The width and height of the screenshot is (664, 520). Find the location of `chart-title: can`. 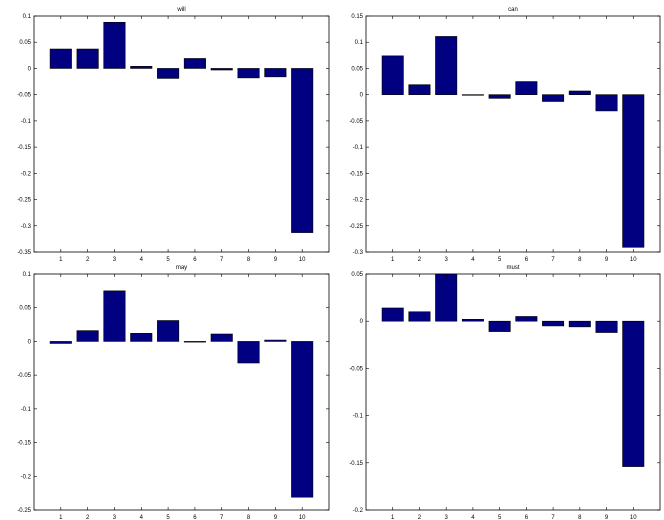

chart-title: can is located at coordinates (513, 10).